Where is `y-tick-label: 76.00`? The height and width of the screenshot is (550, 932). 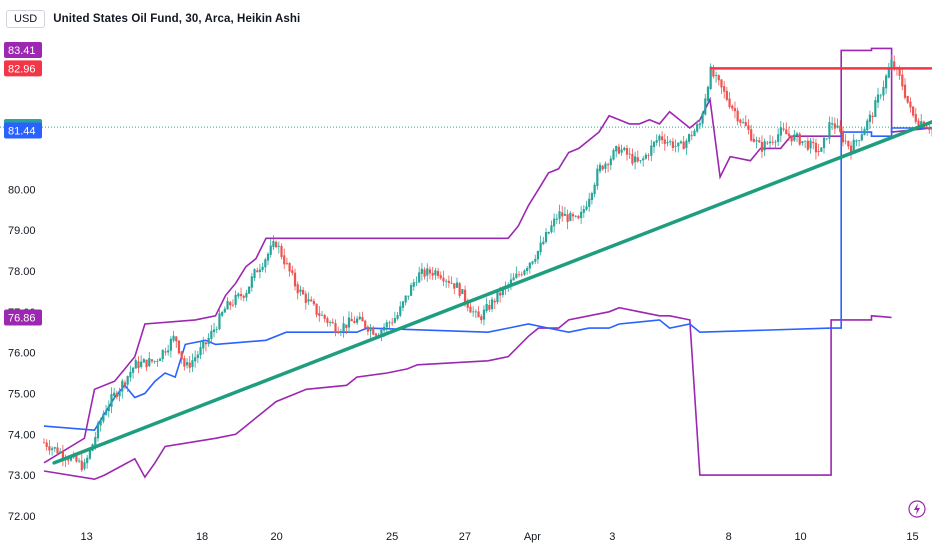
y-tick-label: 76.00 is located at coordinates (22, 354).